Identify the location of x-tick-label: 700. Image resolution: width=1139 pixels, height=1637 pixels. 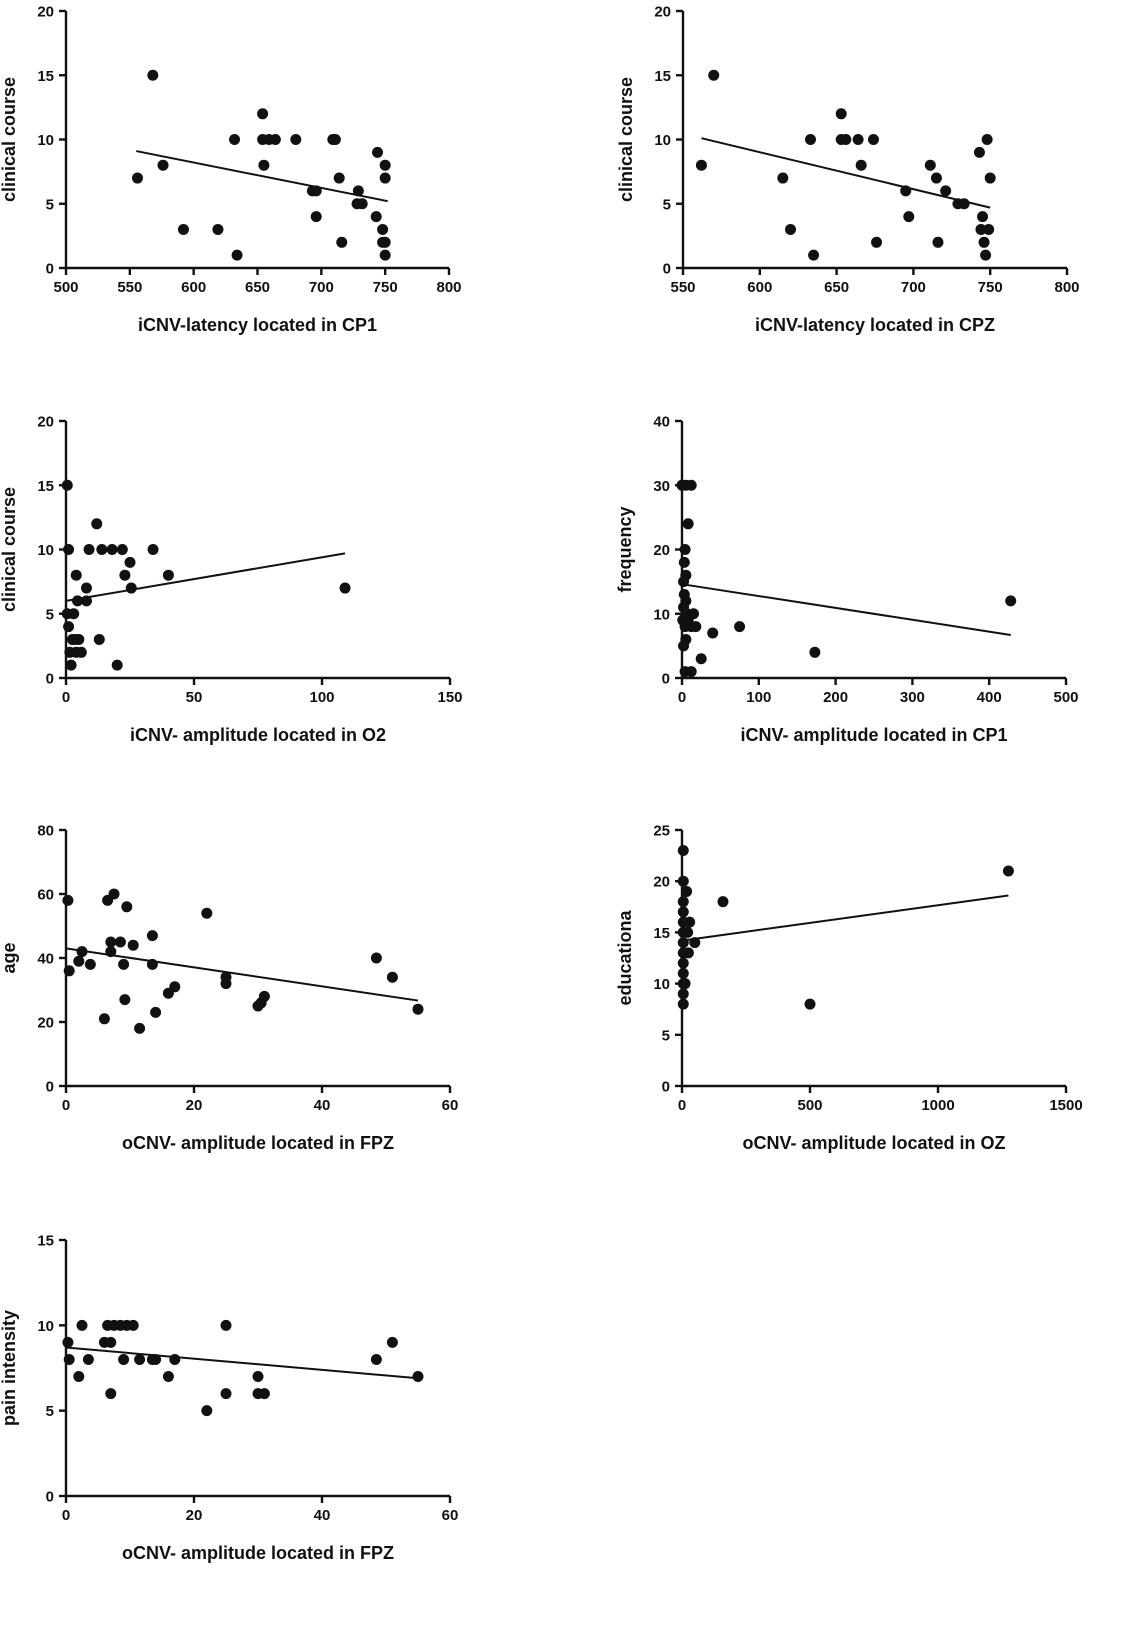
(321, 287).